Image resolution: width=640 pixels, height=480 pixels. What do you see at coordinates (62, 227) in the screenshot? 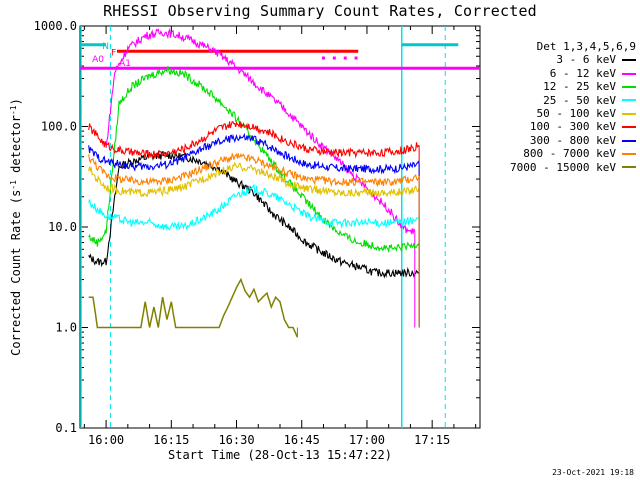
I see `y-tick-label: 10.0` at bounding box center [62, 227].